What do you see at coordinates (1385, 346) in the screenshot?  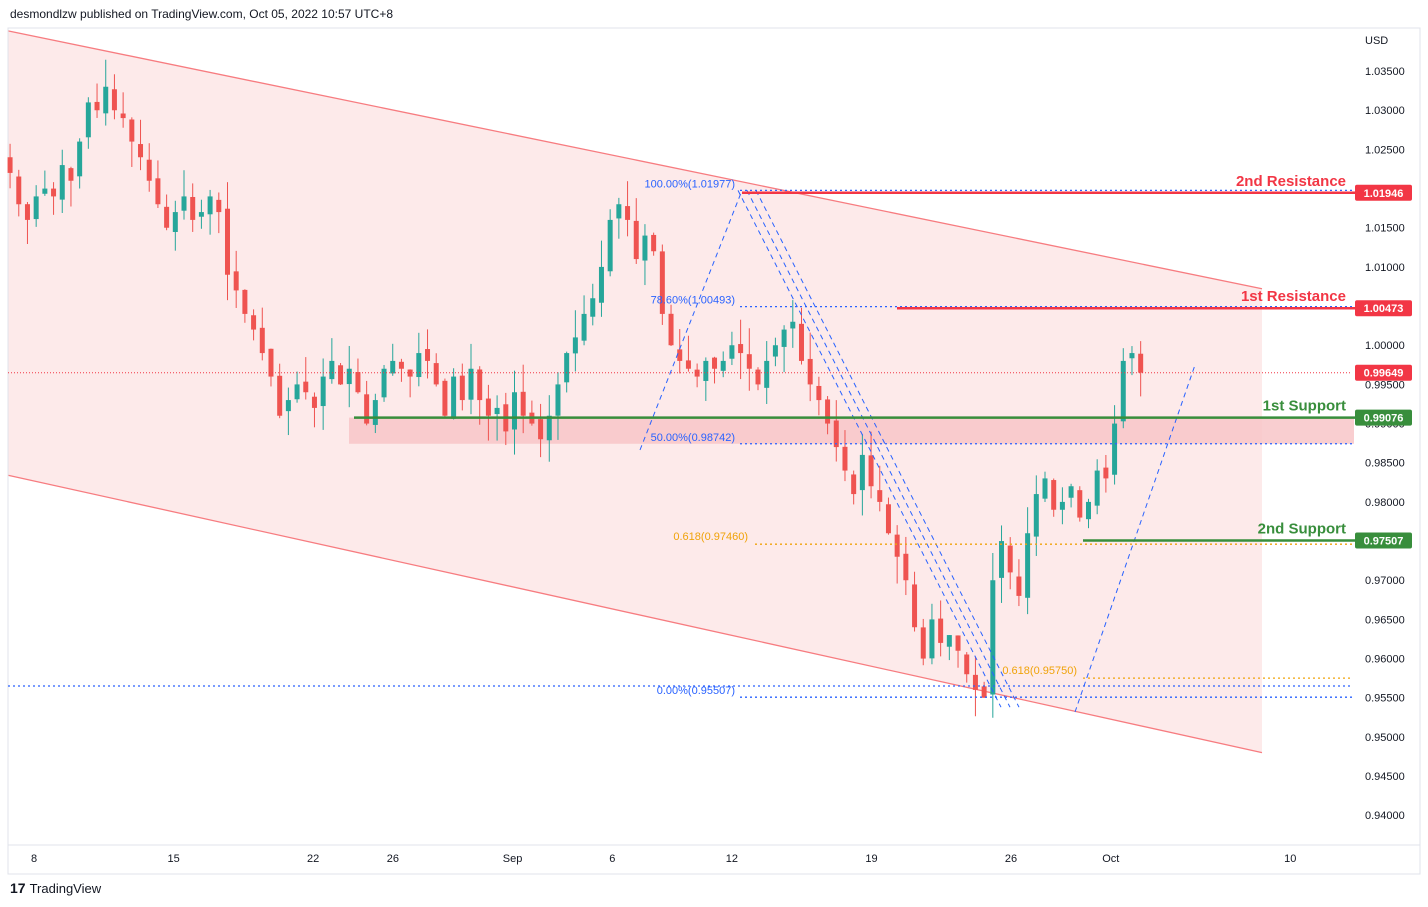 I see `price-tick-label: 1.00000` at bounding box center [1385, 346].